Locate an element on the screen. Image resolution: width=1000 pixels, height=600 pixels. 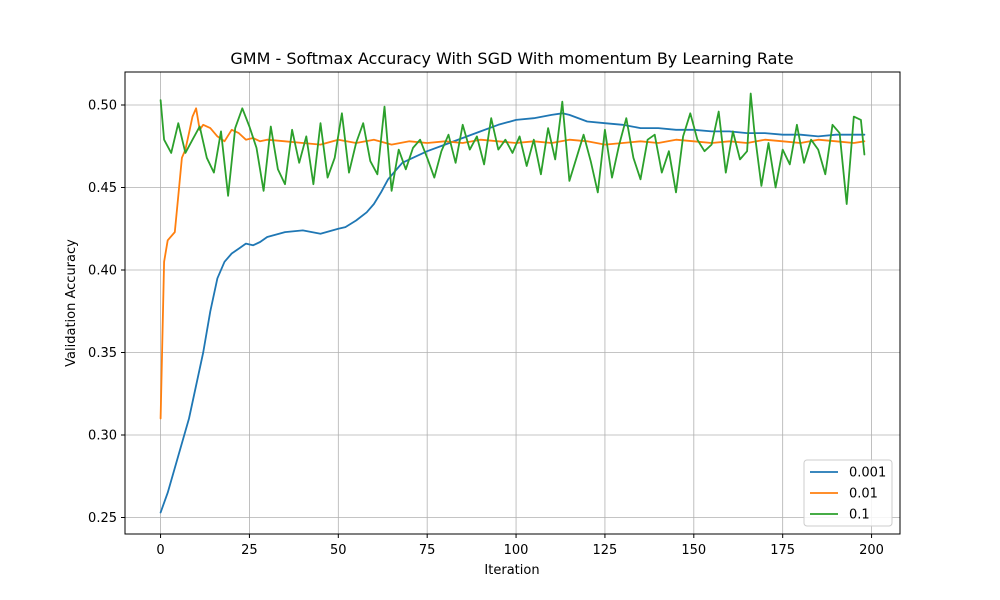
y-tick-label-3: 0.40 is located at coordinates (102, 271).